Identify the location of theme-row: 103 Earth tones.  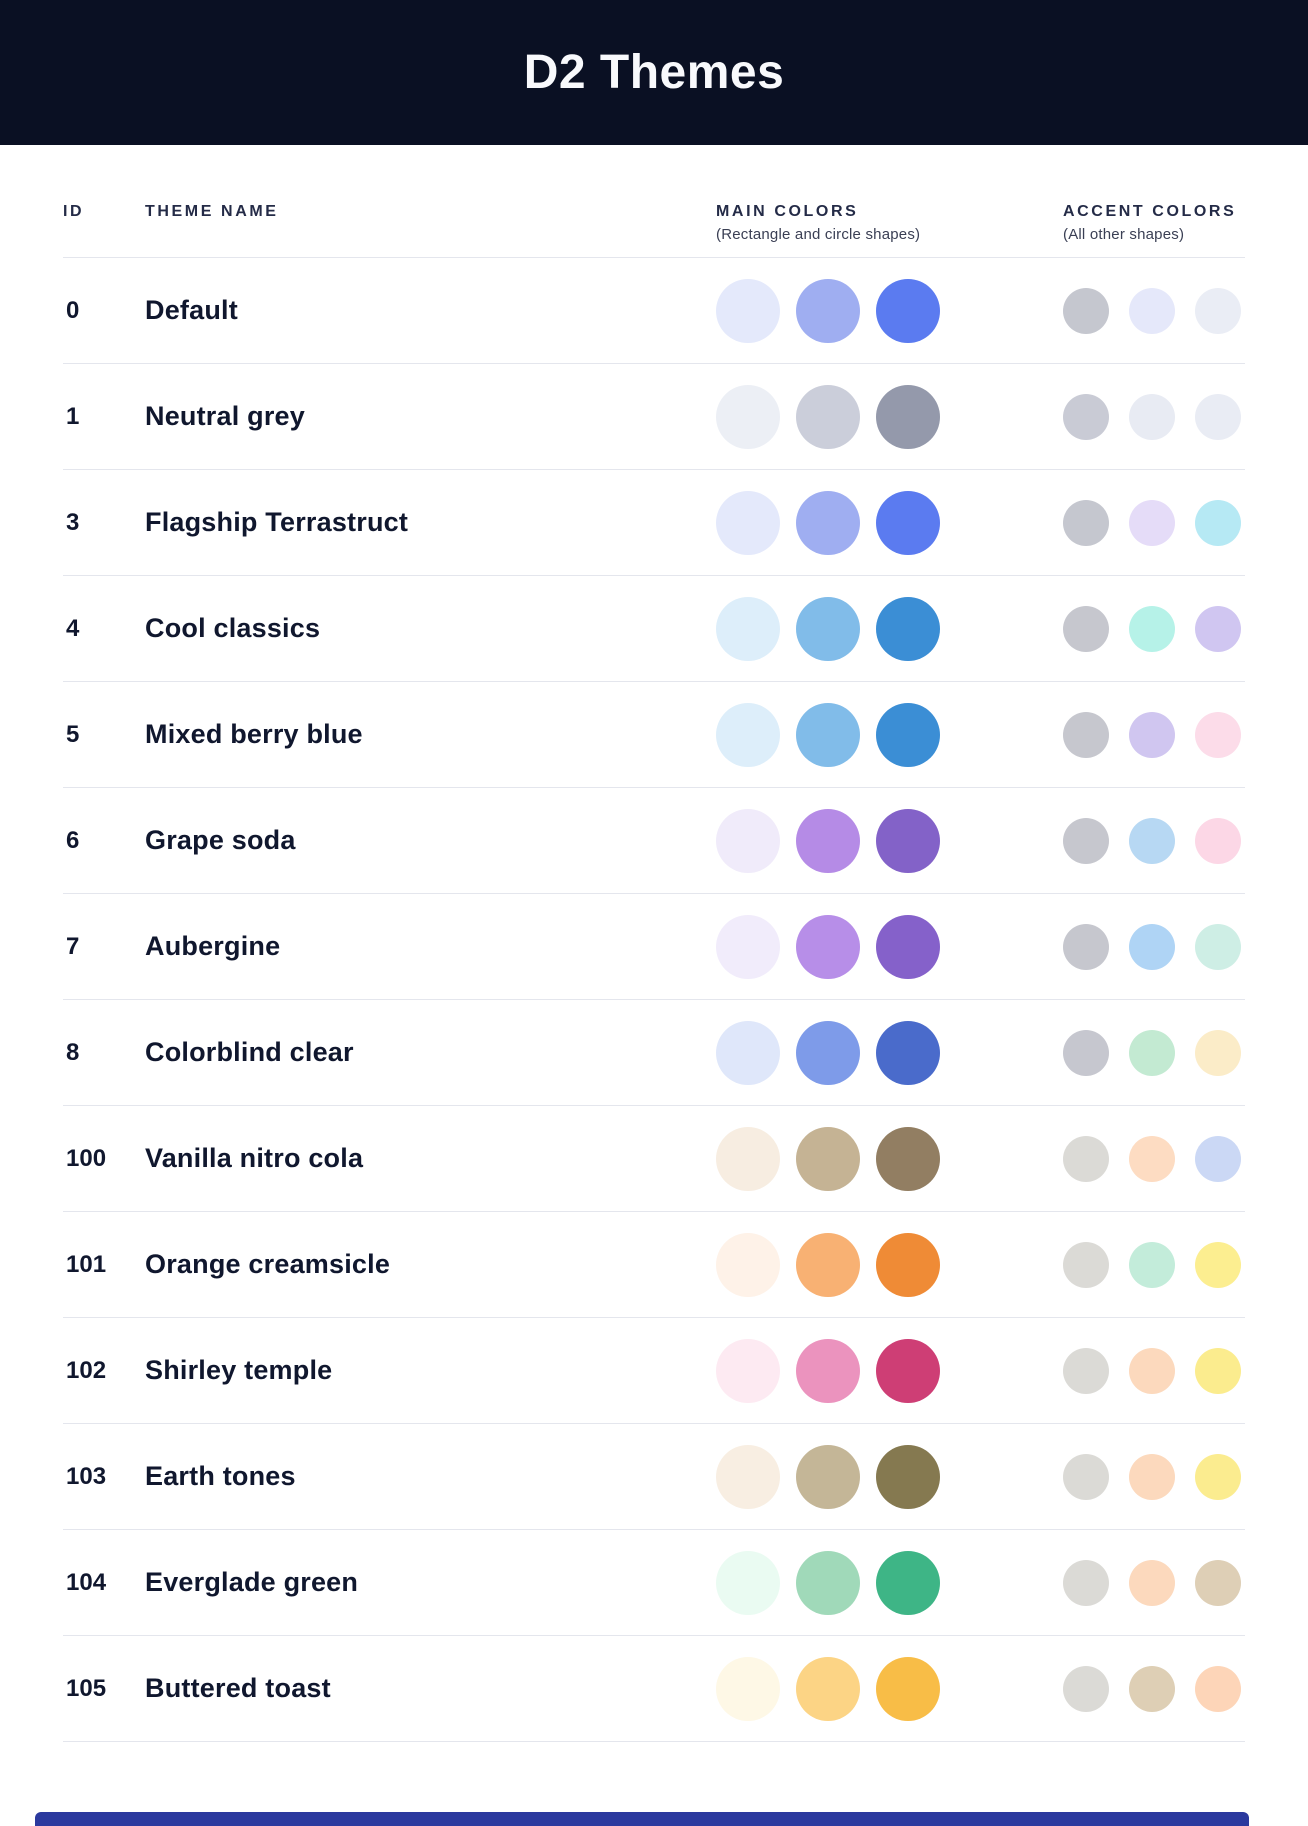
(654, 1477).